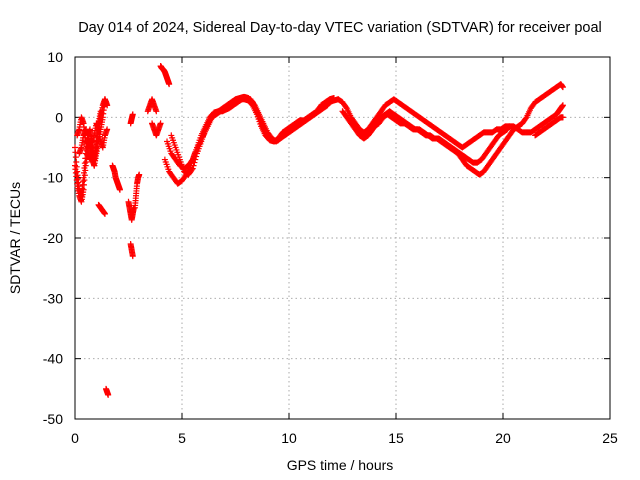 Image resolution: width=640 pixels, height=480 pixels. Describe the element at coordinates (59, 117) in the screenshot. I see `y-tick-label: 0` at that location.